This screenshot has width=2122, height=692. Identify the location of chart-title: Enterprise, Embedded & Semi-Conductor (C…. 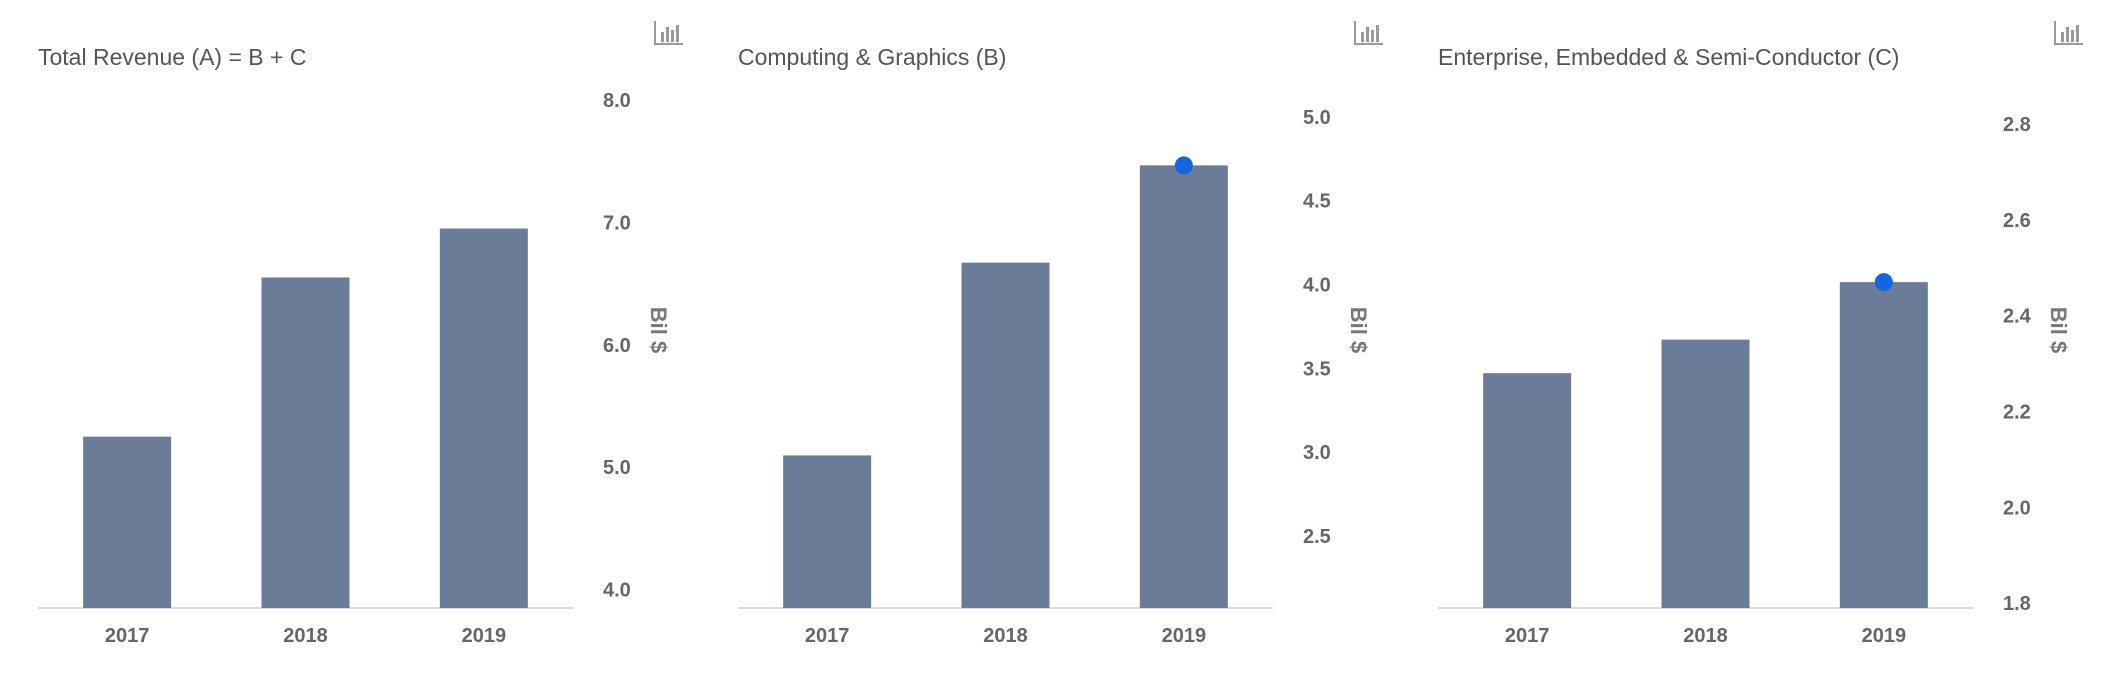
(1669, 57).